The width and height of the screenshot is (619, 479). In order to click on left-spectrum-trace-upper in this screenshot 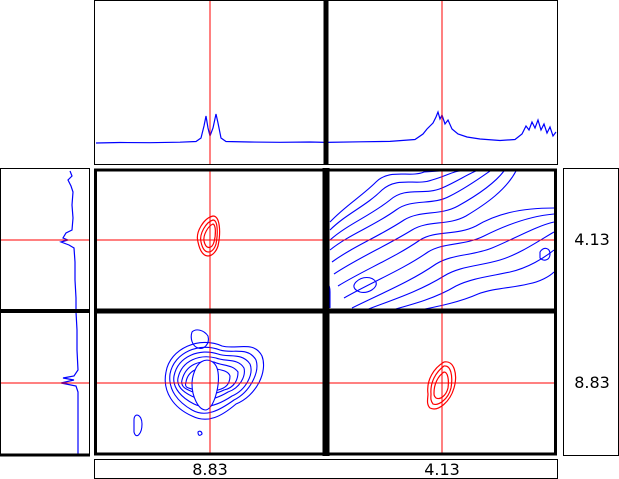, I will do `click(68, 240)`.